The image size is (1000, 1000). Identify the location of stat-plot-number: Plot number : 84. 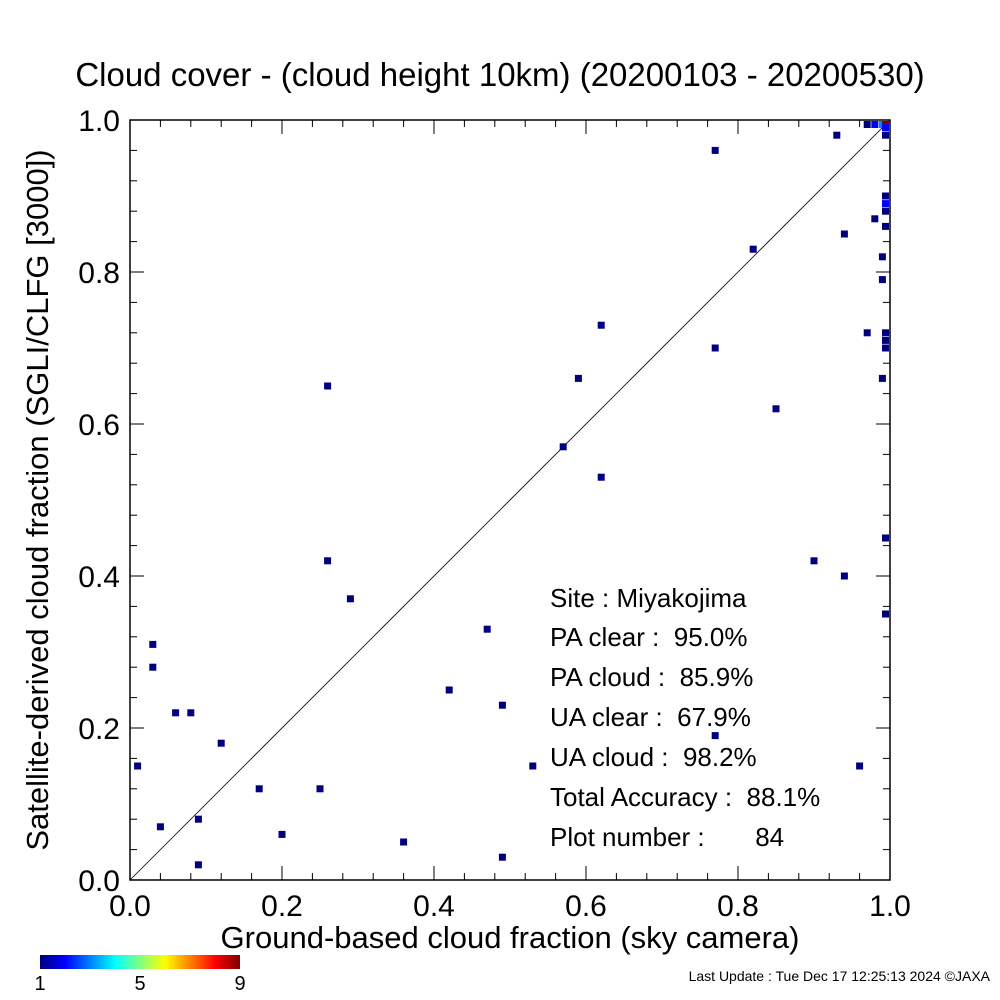
(667, 837).